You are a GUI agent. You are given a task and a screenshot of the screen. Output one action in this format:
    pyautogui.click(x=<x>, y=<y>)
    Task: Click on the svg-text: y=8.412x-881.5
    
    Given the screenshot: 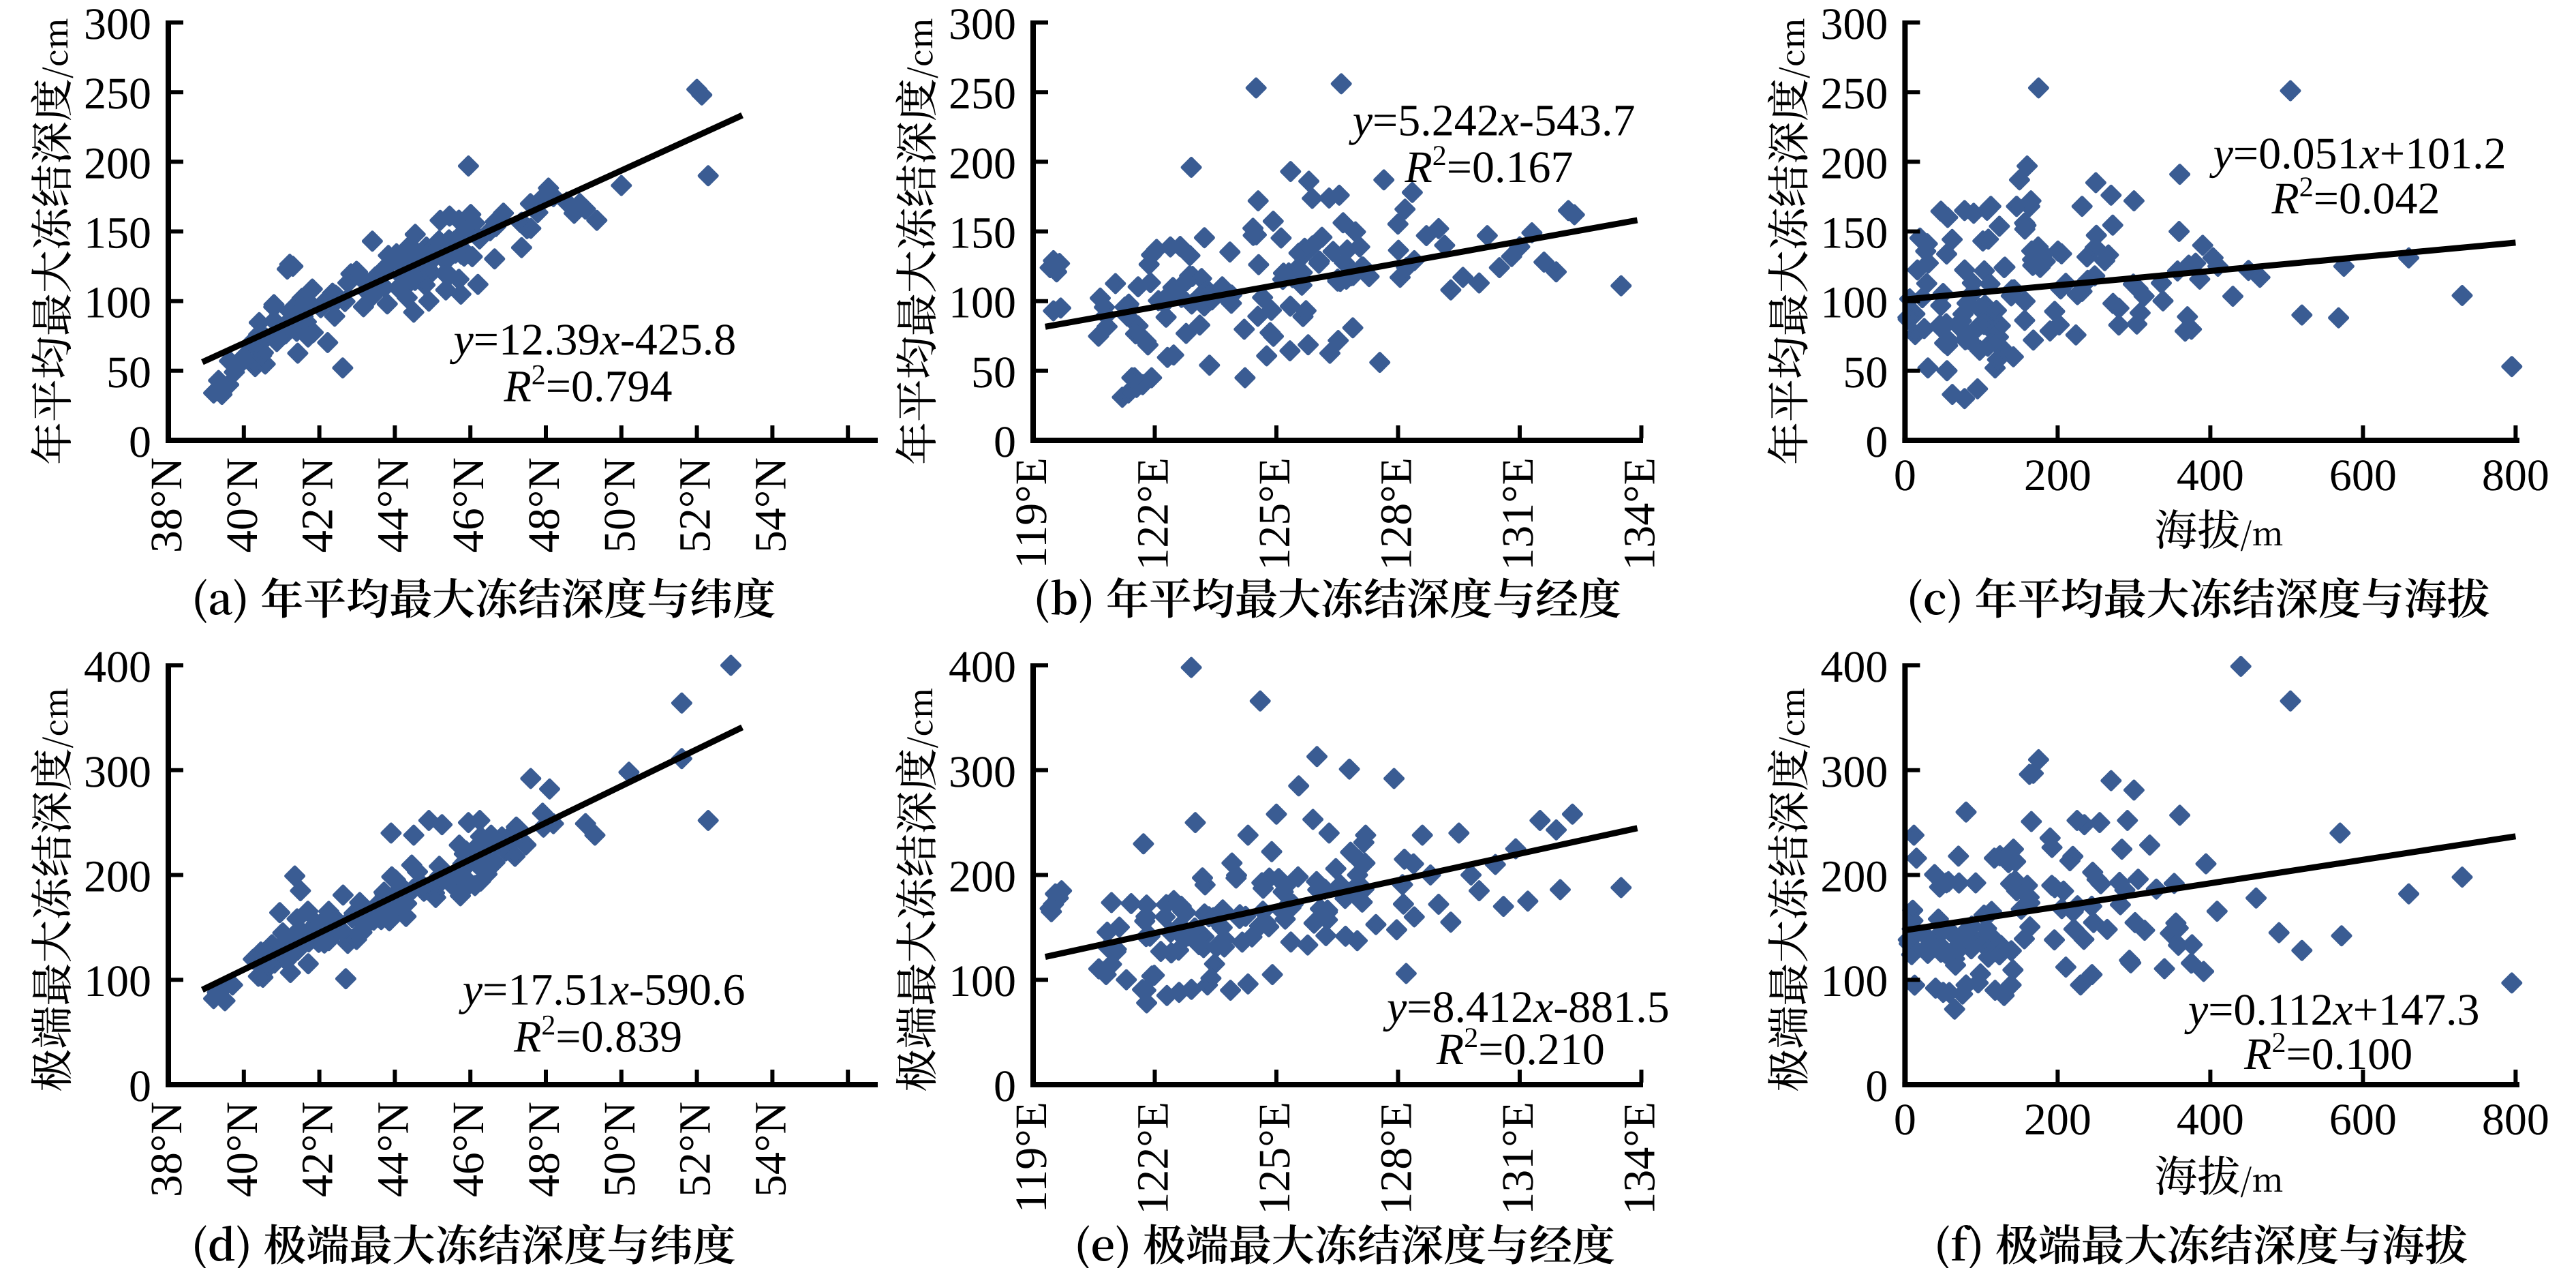 What is the action you would take?
    pyautogui.click(x=1526, y=1007)
    